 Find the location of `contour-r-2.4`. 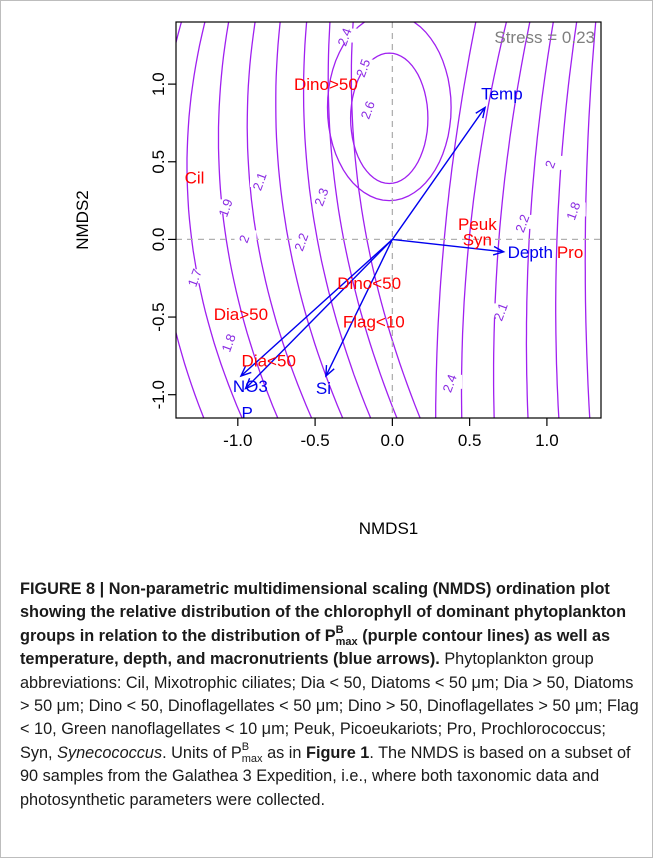

contour-r-2.4 is located at coordinates (456, 220).